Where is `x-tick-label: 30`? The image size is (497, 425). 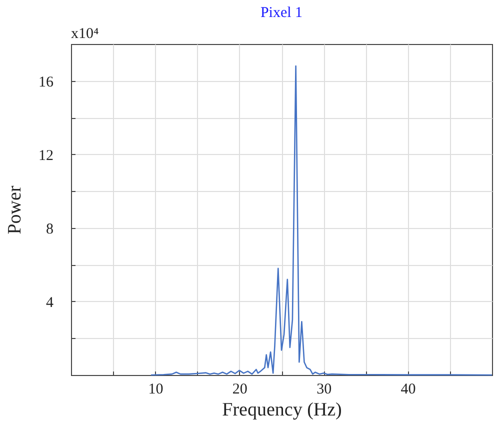 x-tick-label: 30 is located at coordinates (324, 390).